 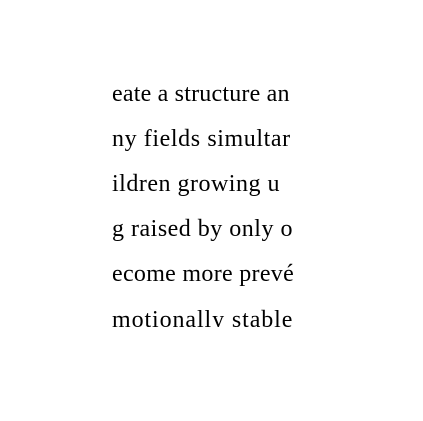 I want to click on text-line-1: eate a structure an, so click(x=201, y=94).